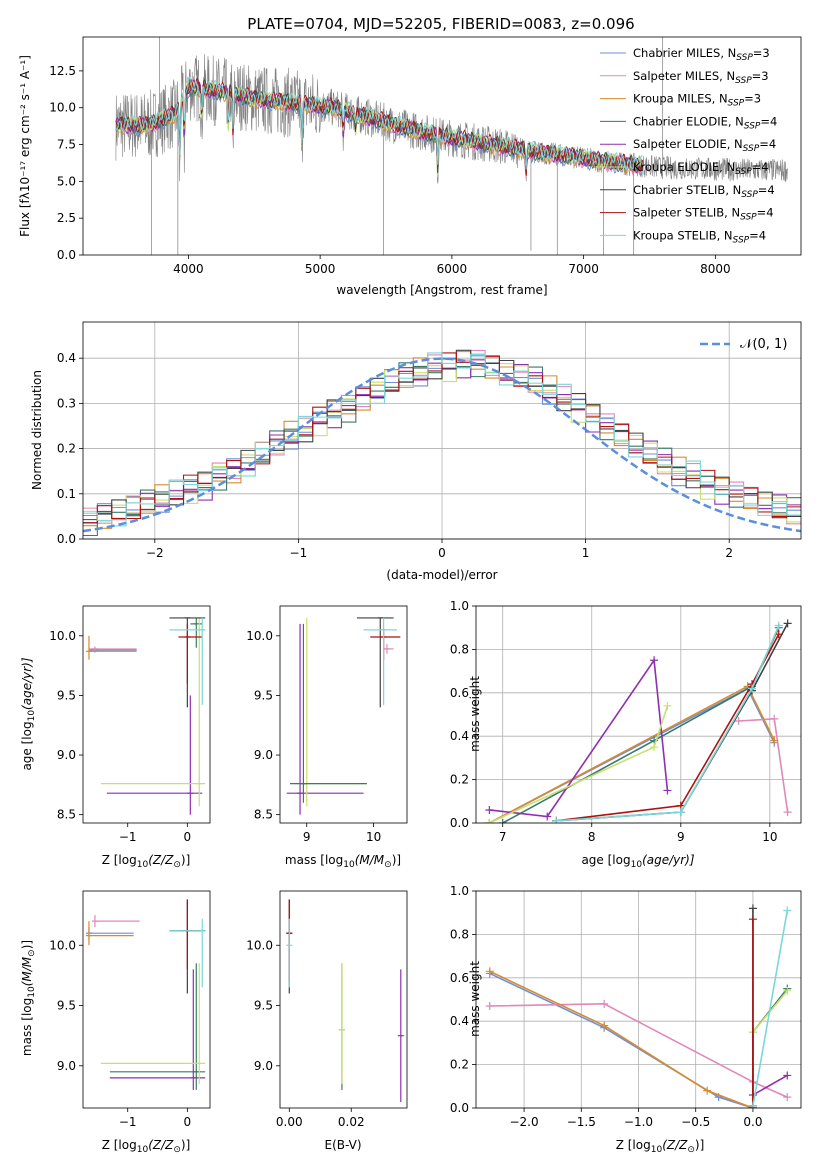 This screenshot has width=819, height=1170. What do you see at coordinates (741, 240) in the screenshot?
I see `label-part: SSP` at bounding box center [741, 240].